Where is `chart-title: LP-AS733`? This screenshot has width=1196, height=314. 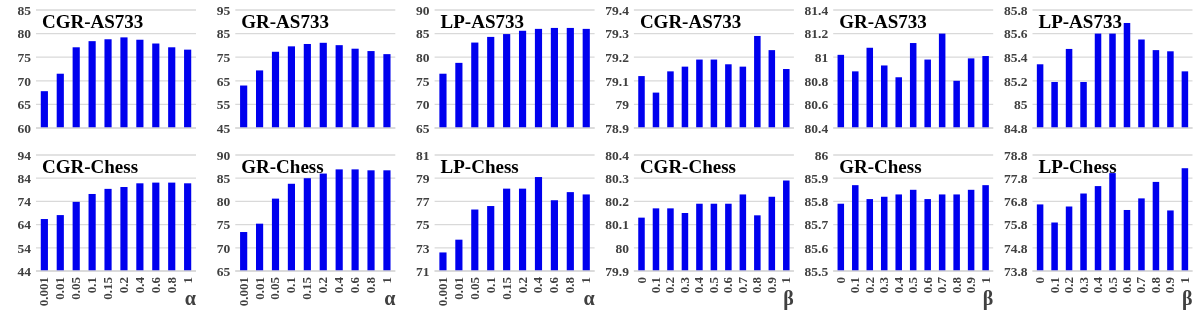
chart-title: LP-AS733 is located at coordinates (482, 21).